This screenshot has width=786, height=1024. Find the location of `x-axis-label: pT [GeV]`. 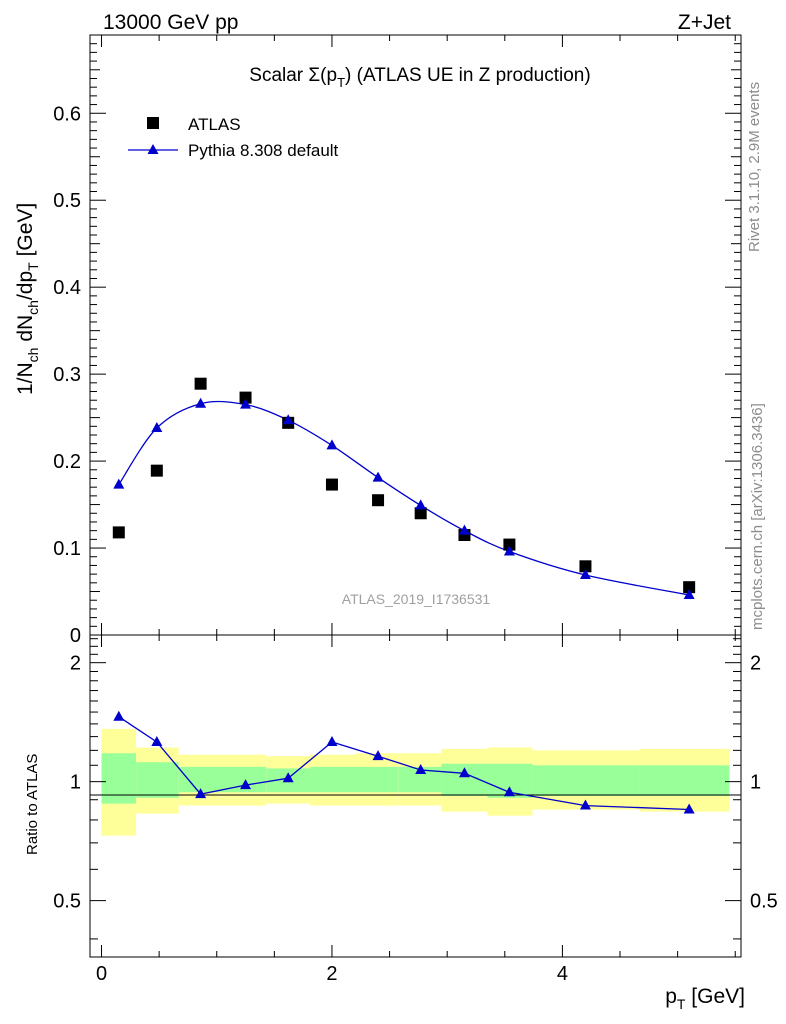

x-axis-label: pT [GeV] is located at coordinates (705, 998).